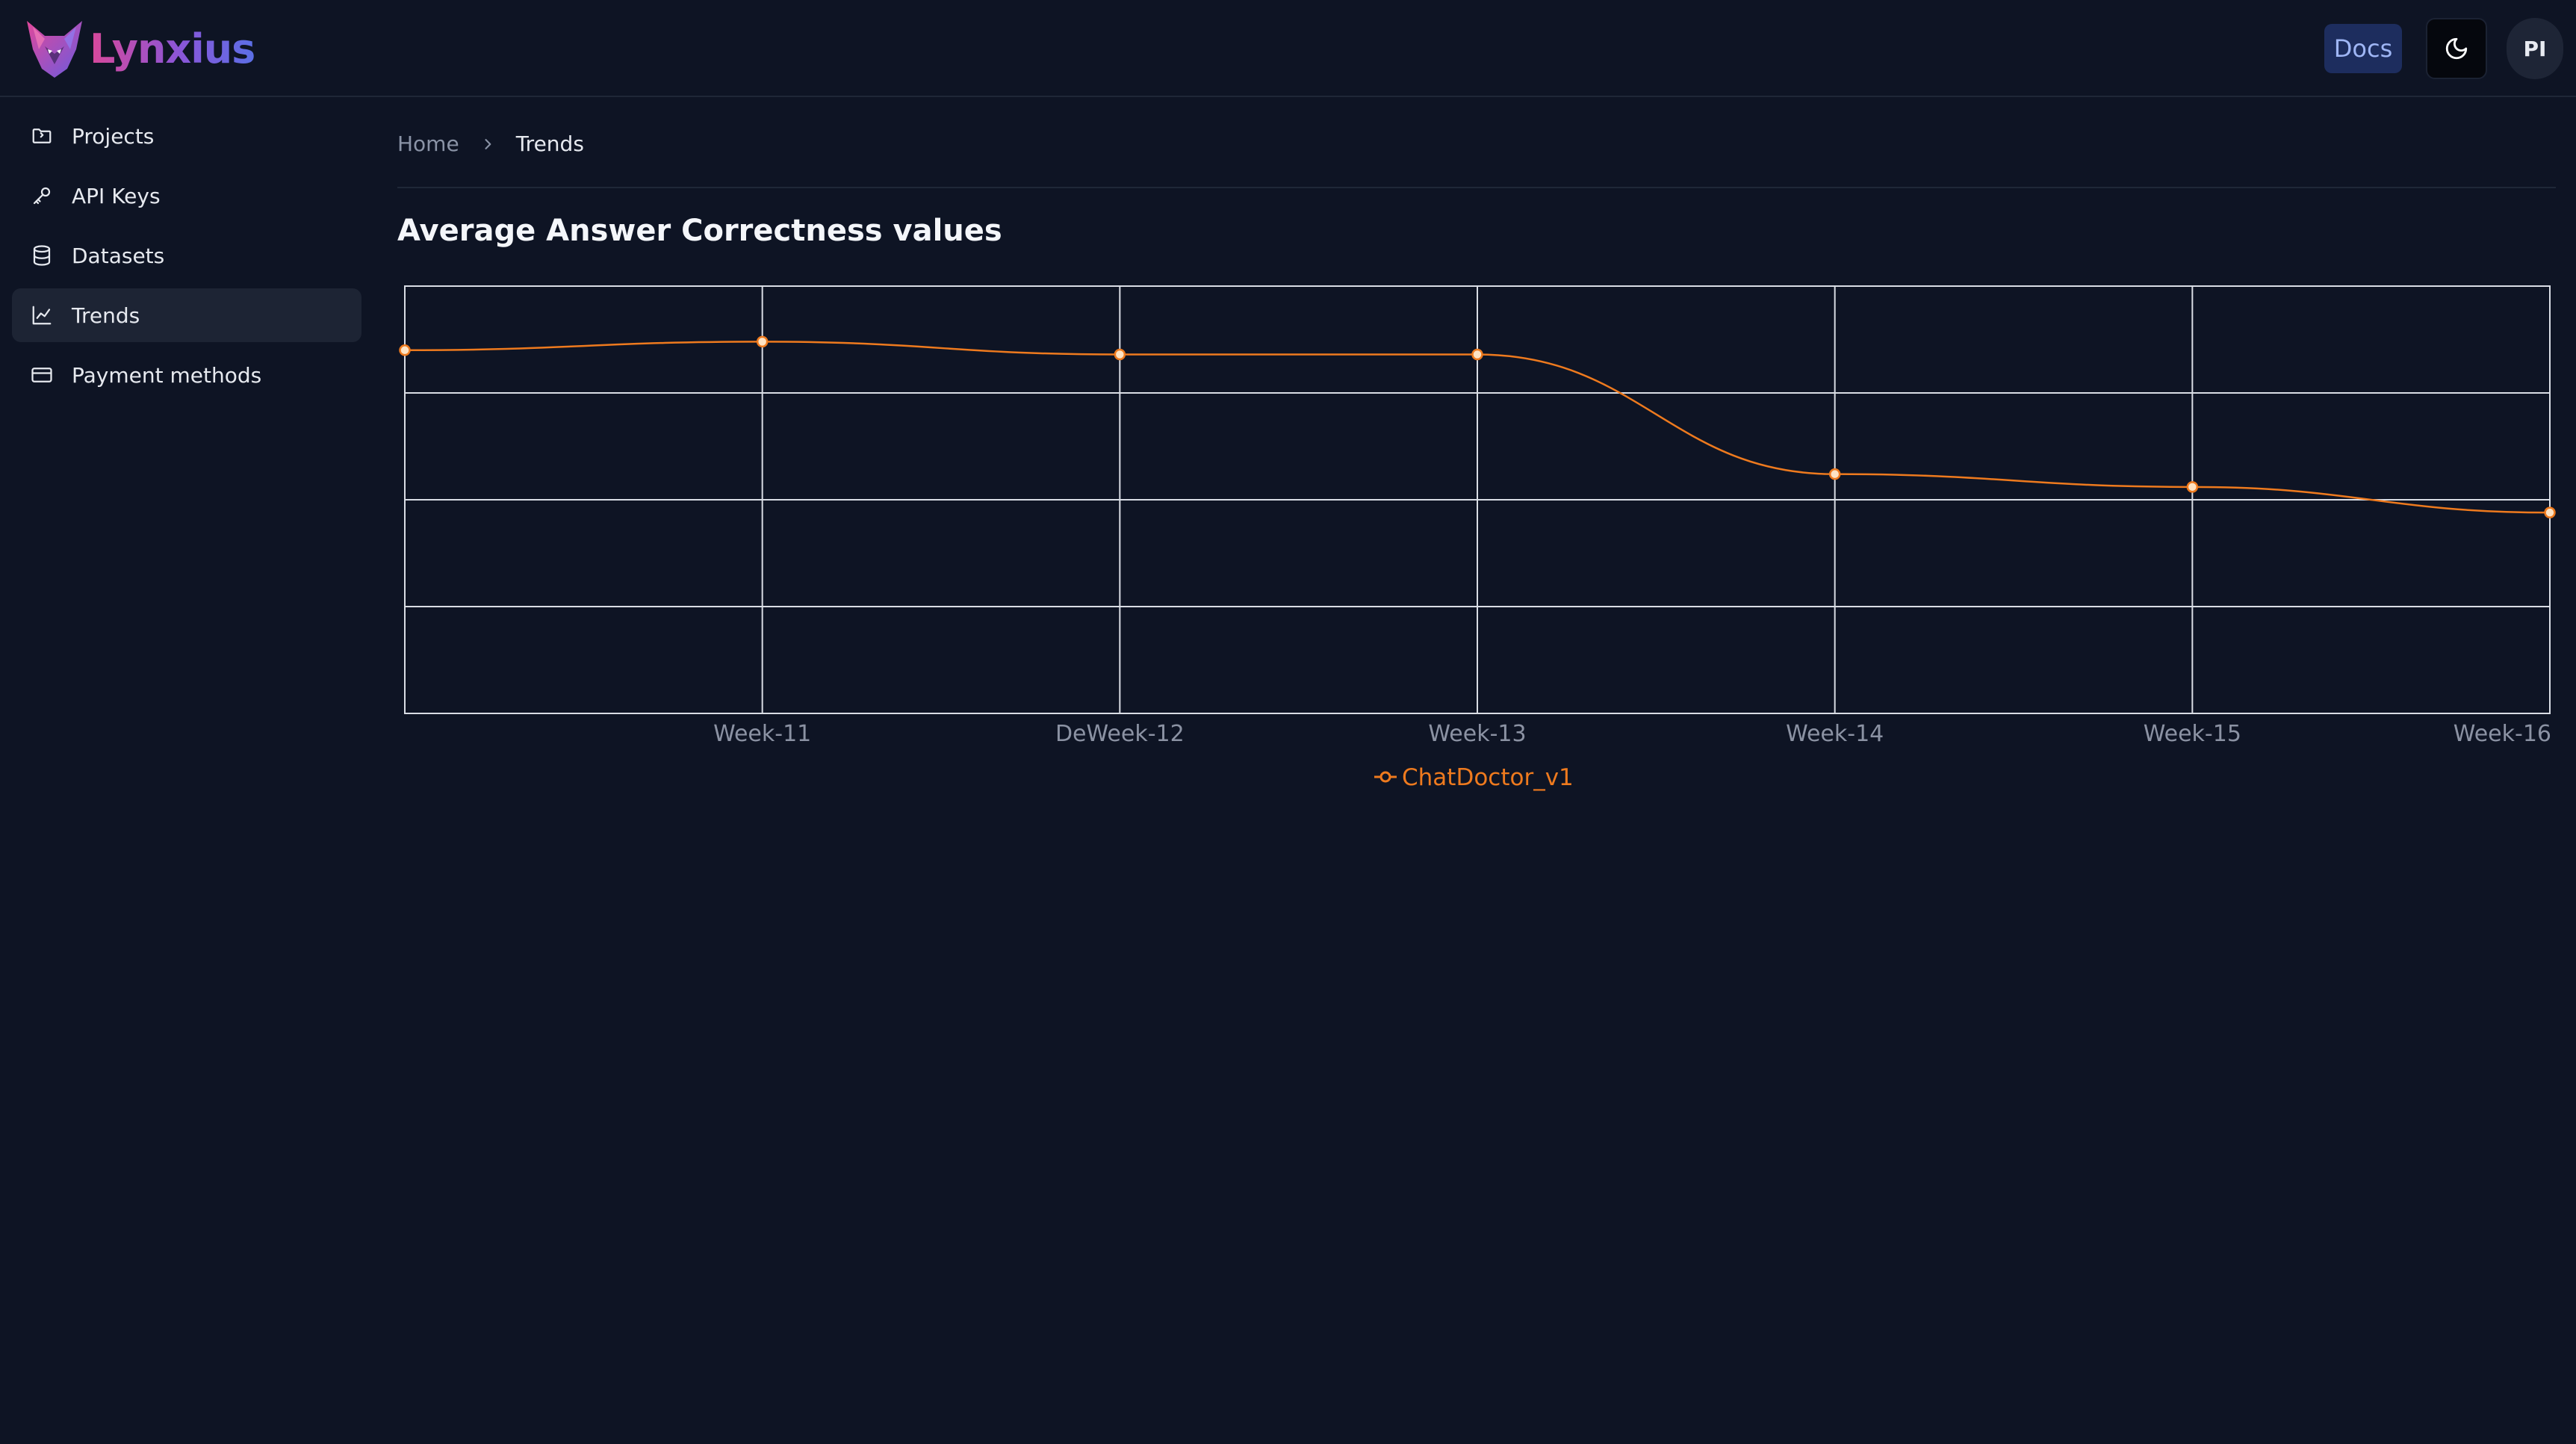 The image size is (2576, 1444). What do you see at coordinates (1477, 187) in the screenshot?
I see `header-divider` at bounding box center [1477, 187].